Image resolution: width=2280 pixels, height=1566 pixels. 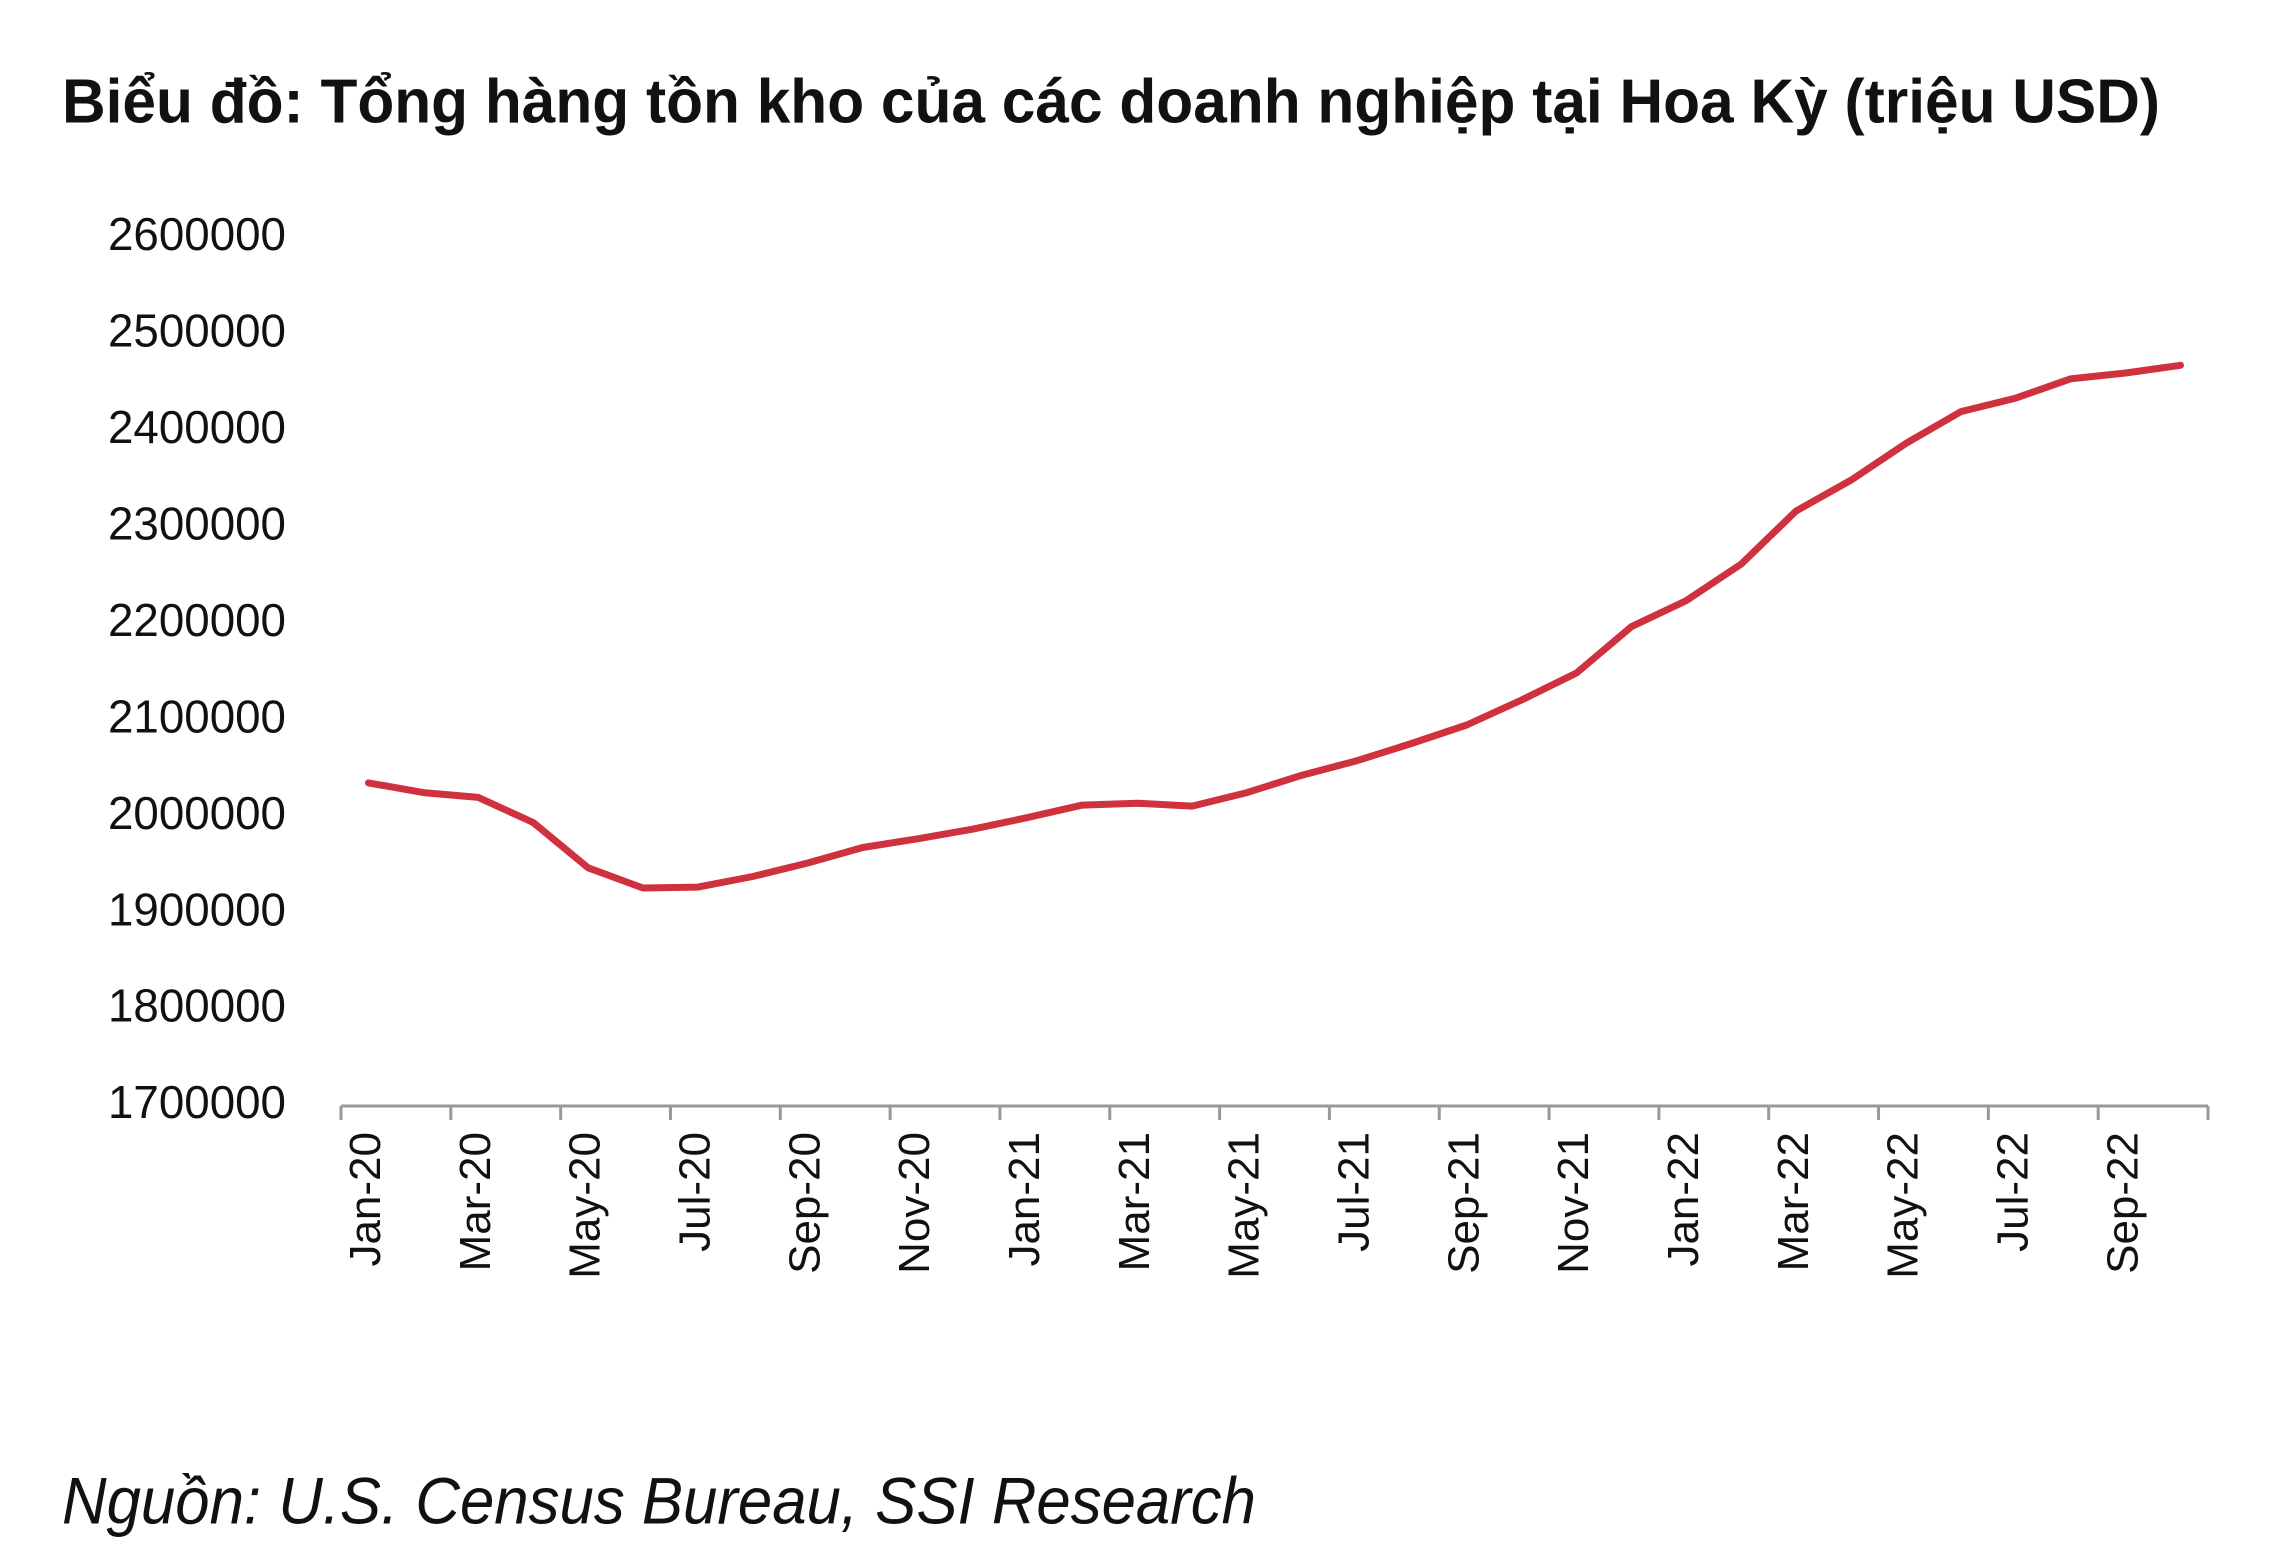 What do you see at coordinates (1134, 1201) in the screenshot?
I see `x-tick-label: Mar-21` at bounding box center [1134, 1201].